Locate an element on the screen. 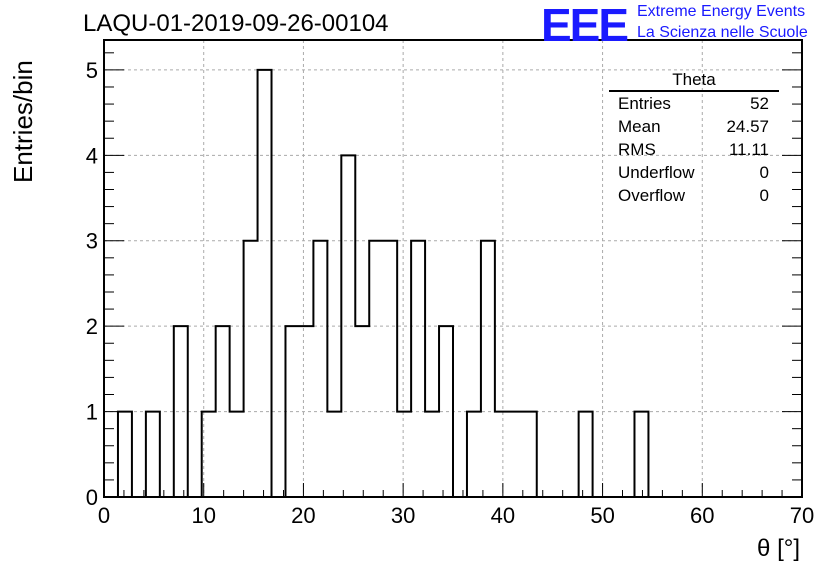  x-axis-label: θ [°] is located at coordinates (778, 548).